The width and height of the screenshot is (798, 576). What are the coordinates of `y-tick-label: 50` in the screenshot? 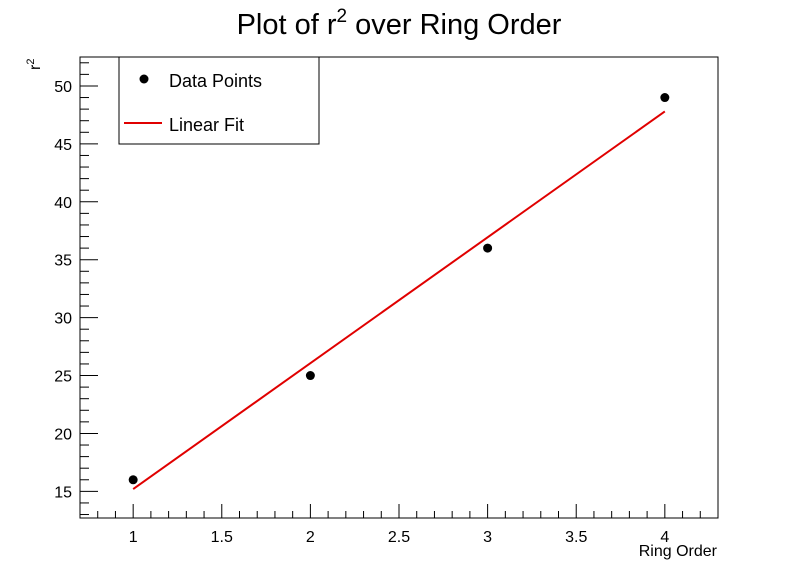 It's located at (63, 87).